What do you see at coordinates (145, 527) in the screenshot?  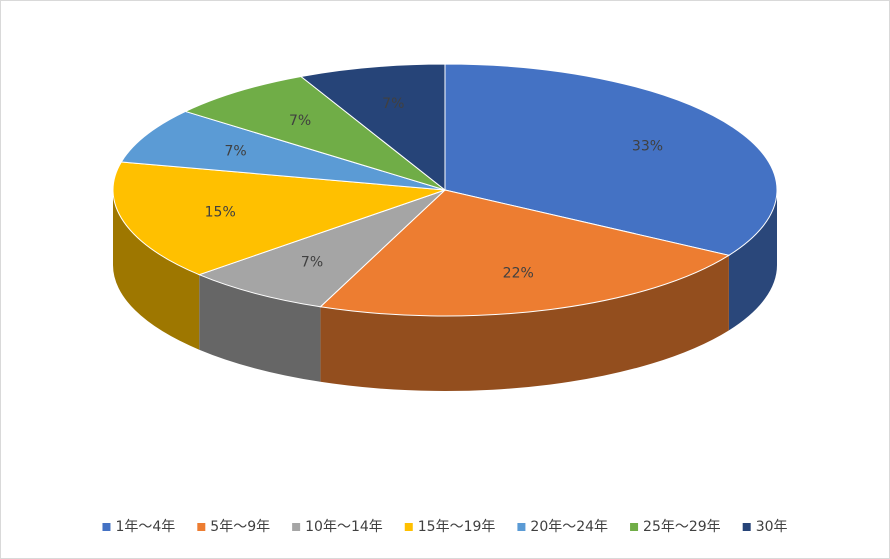 I see `legend-label: 1年～4年` at bounding box center [145, 527].